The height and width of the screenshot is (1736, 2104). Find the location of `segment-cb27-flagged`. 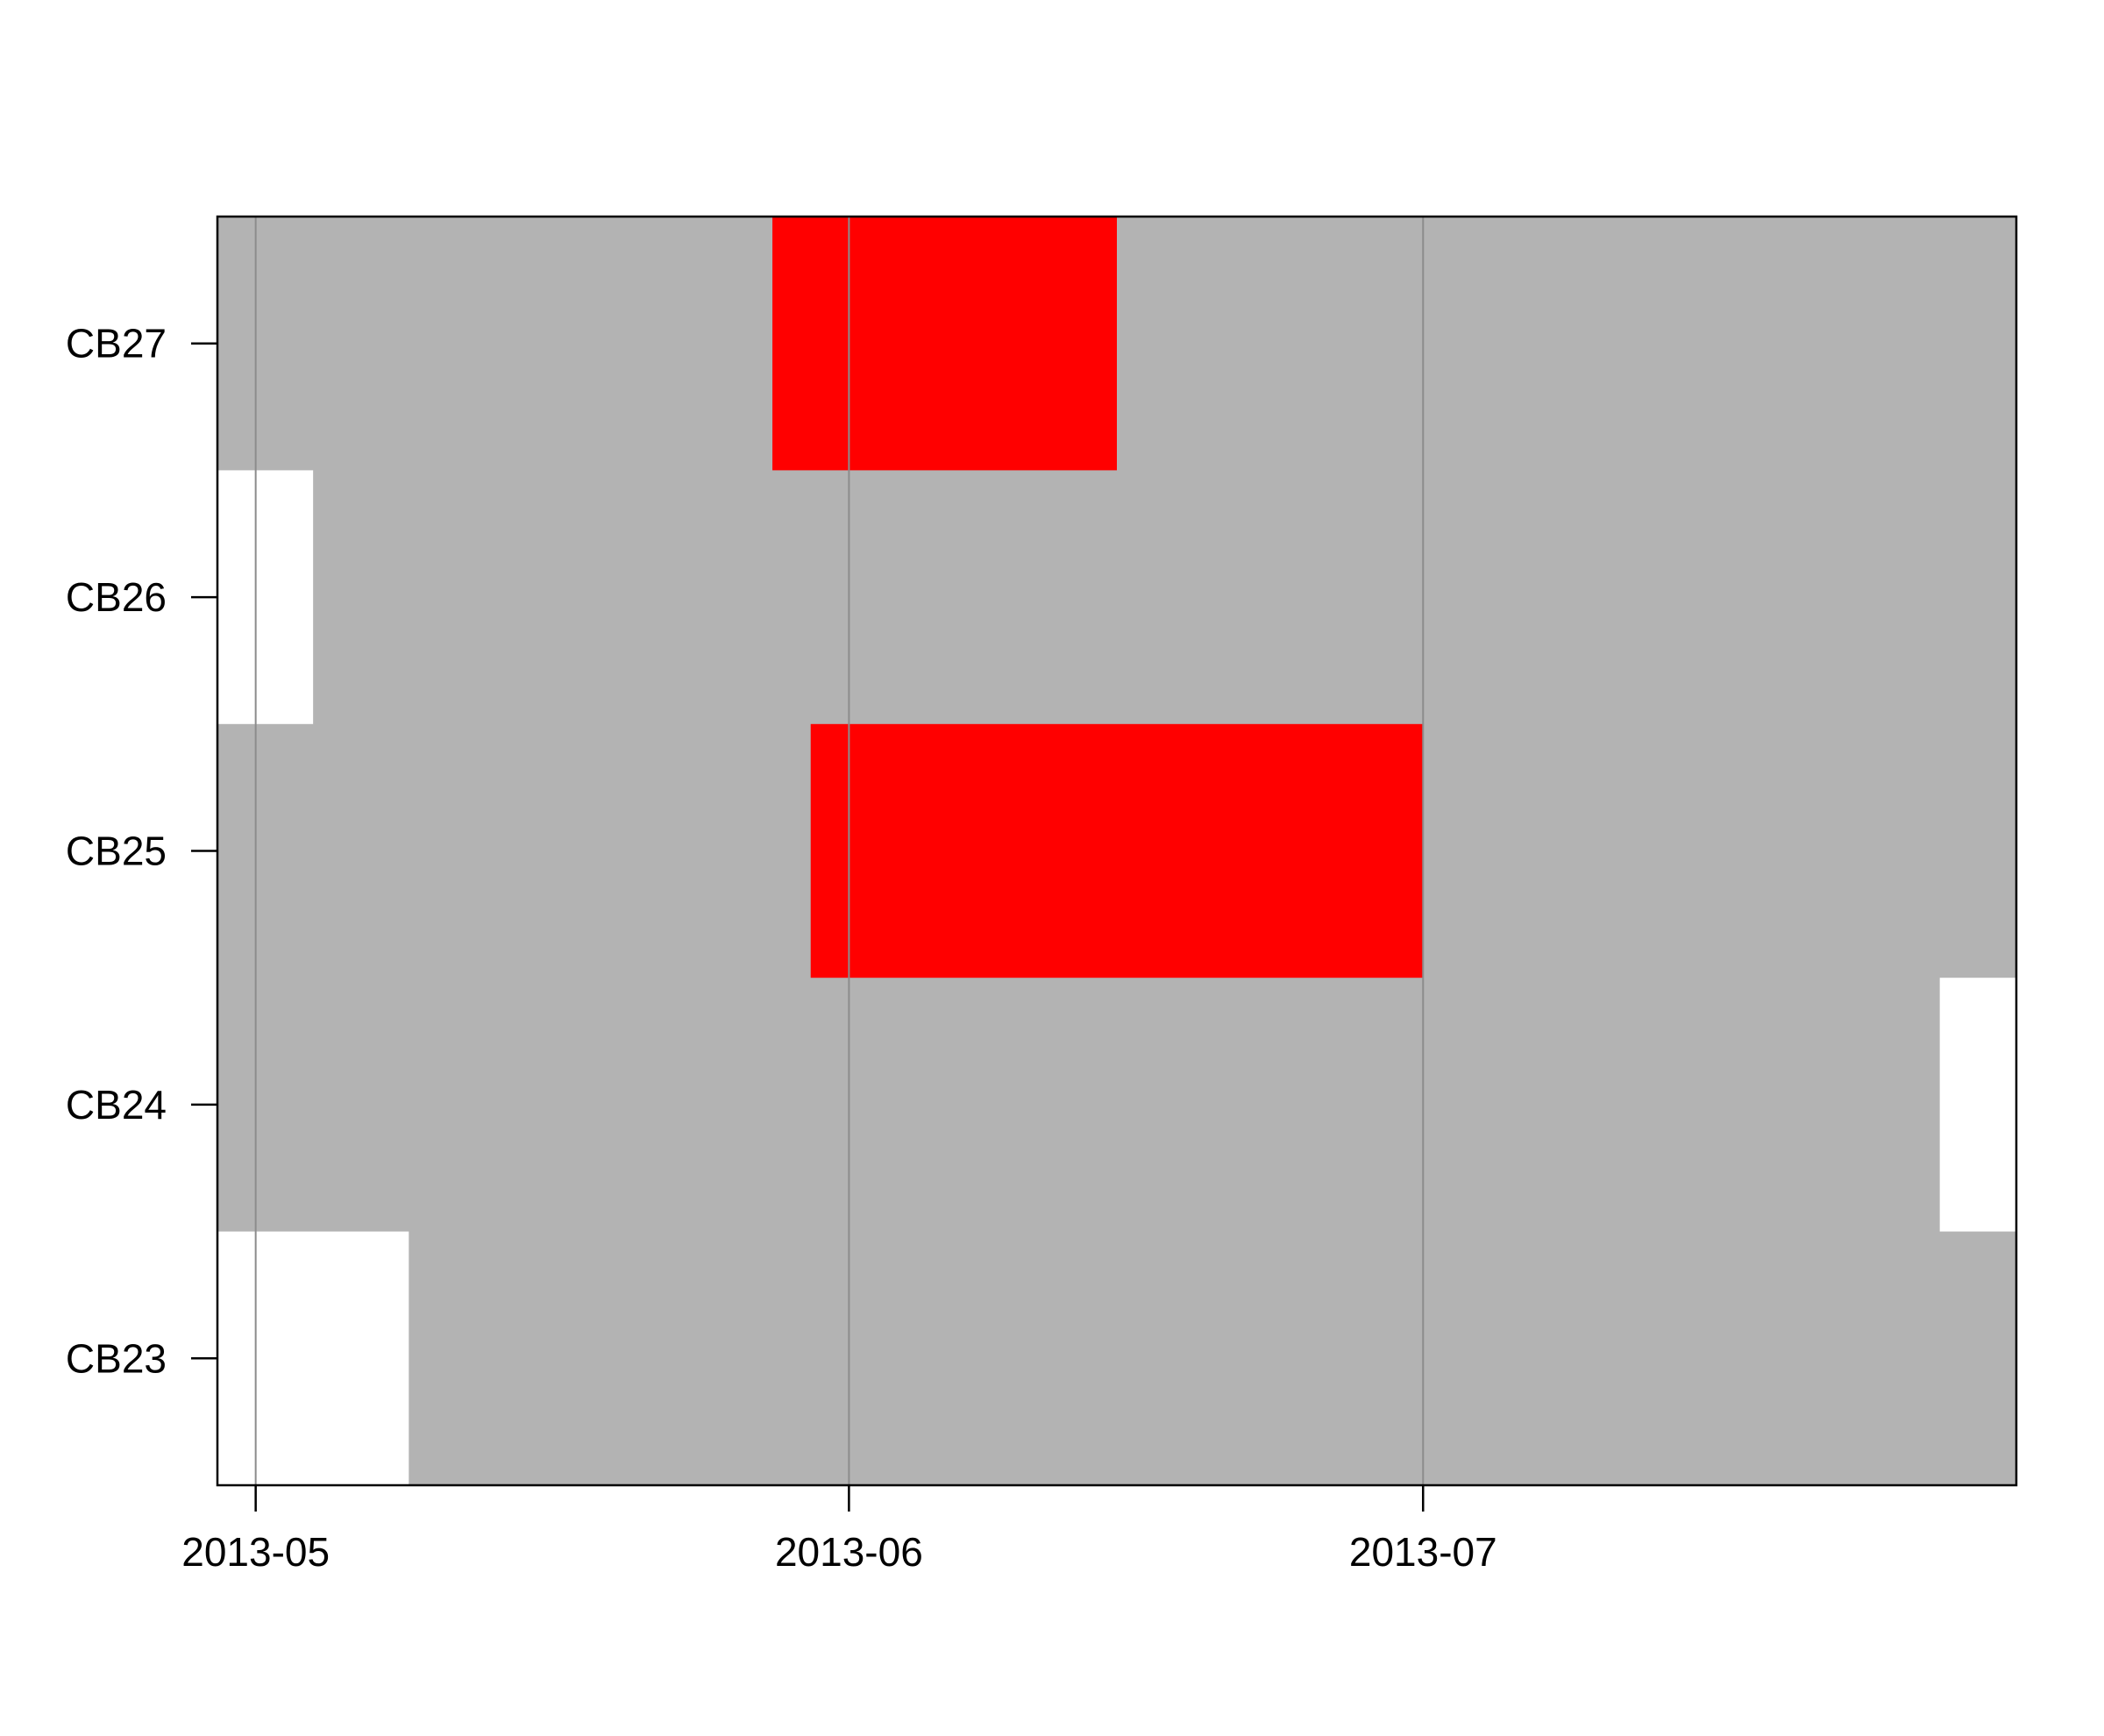

segment-cb27-flagged is located at coordinates (945, 344).